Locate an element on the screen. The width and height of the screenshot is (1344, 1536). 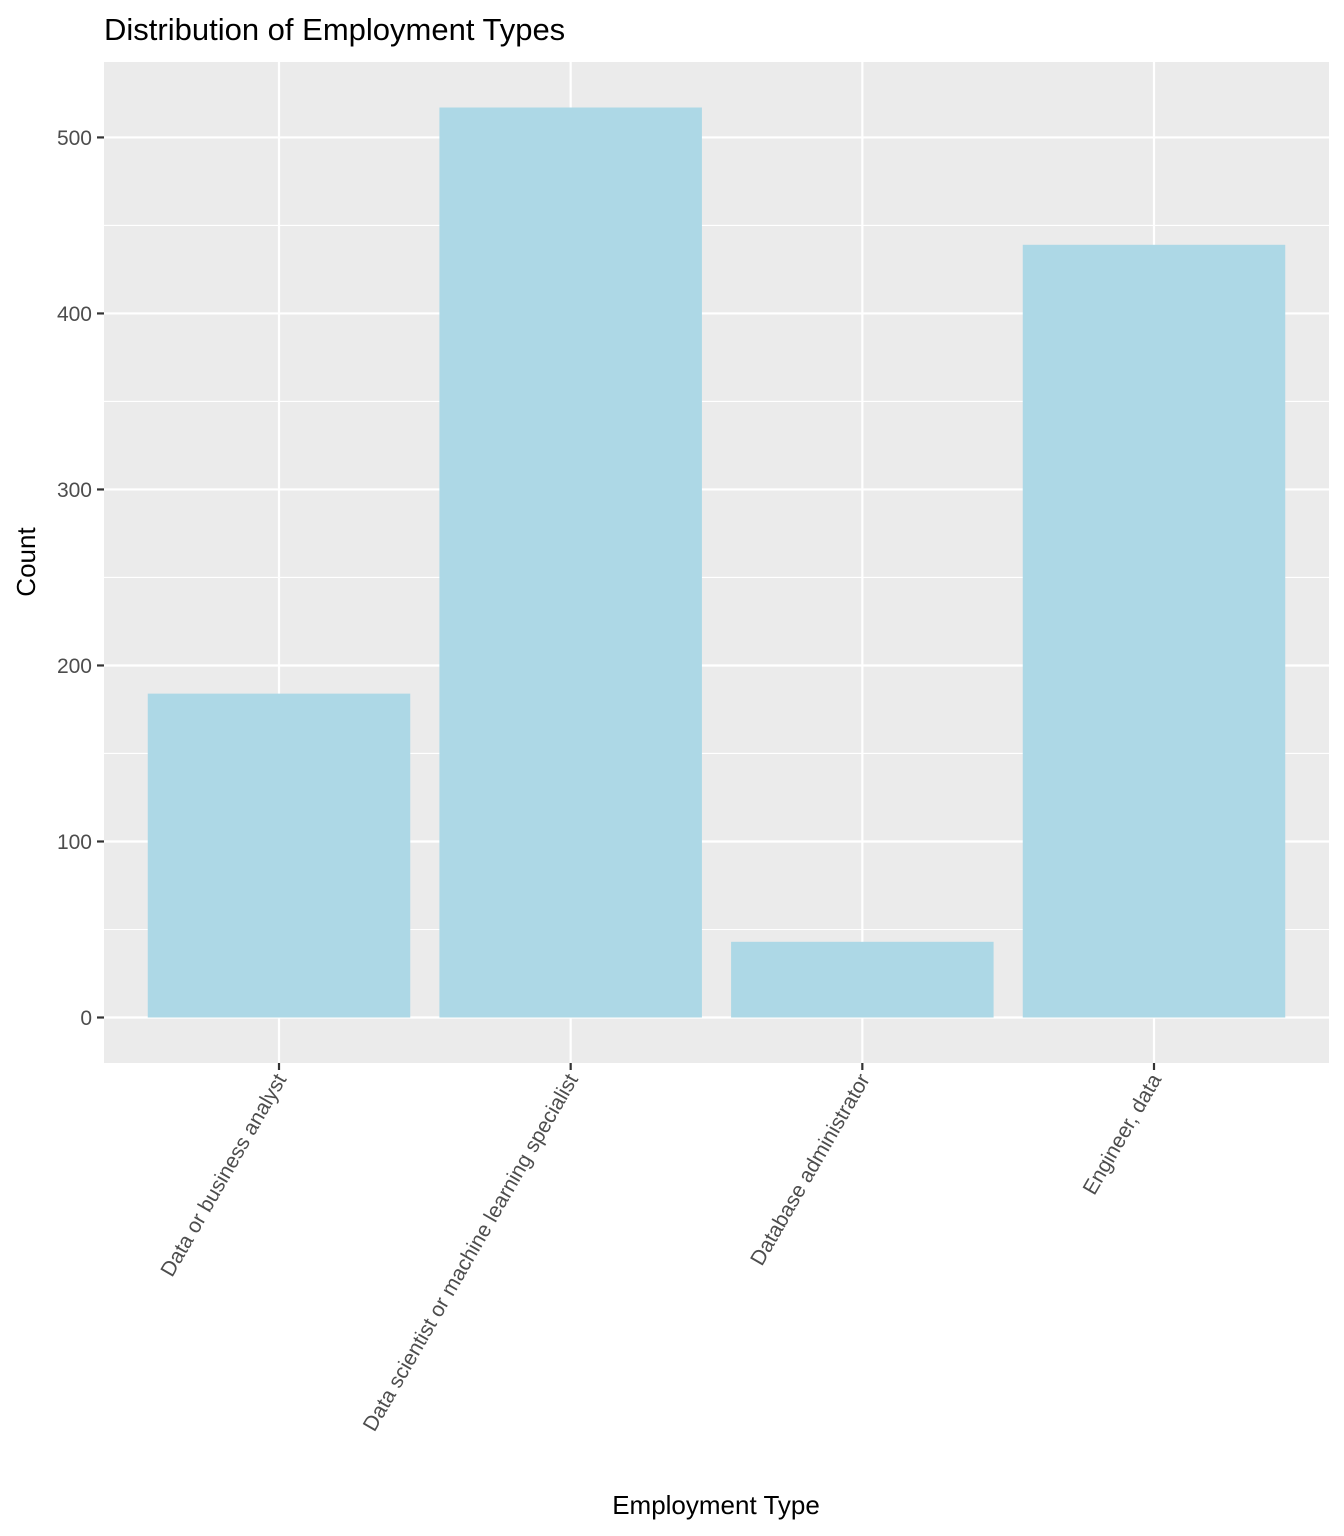
y-tick-label: 500 is located at coordinates (74, 138).